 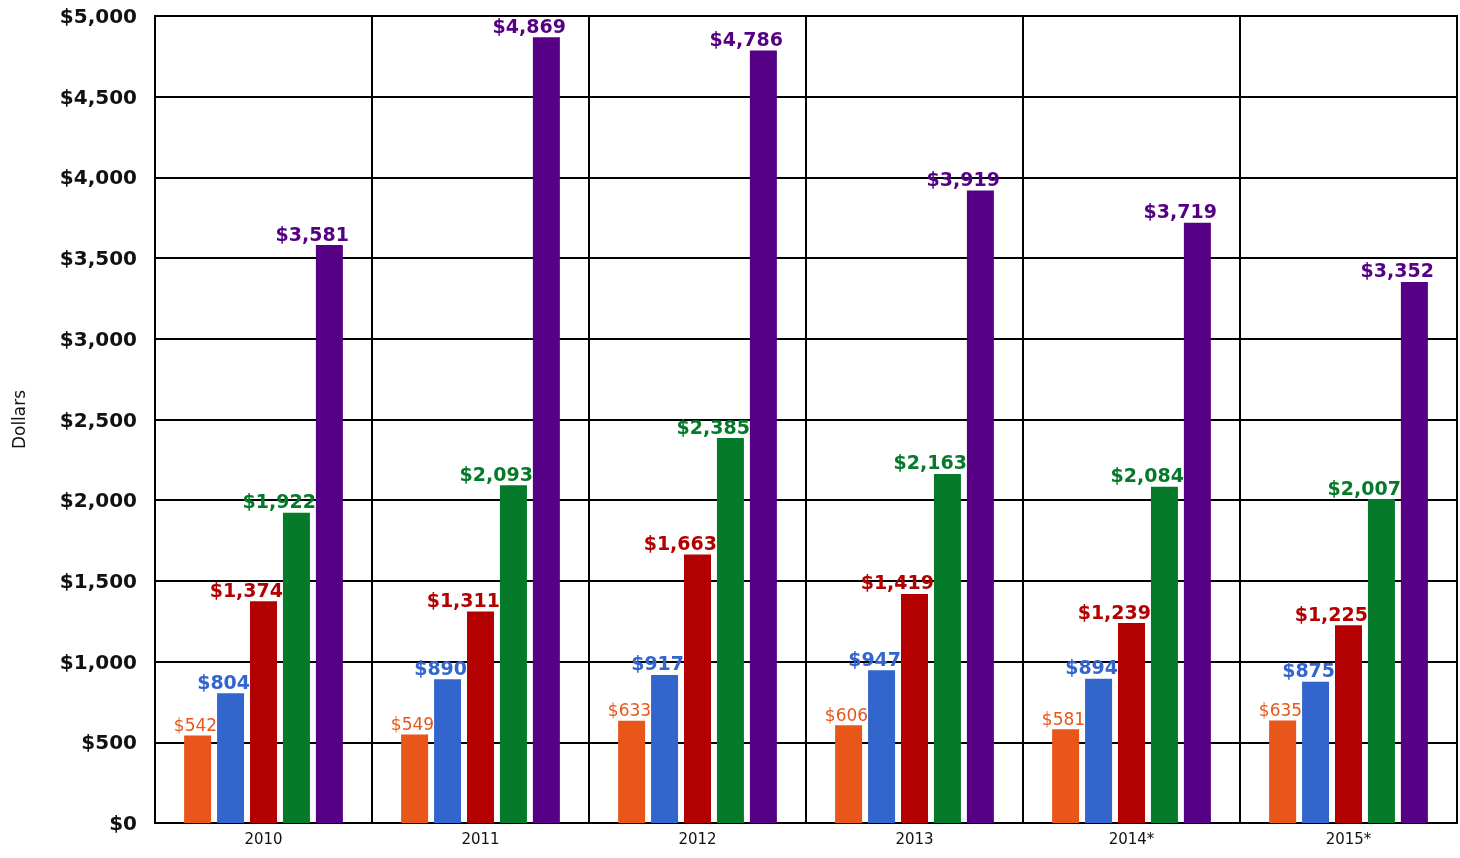 I want to click on y-axis-title: Dollars, so click(x=18, y=419).